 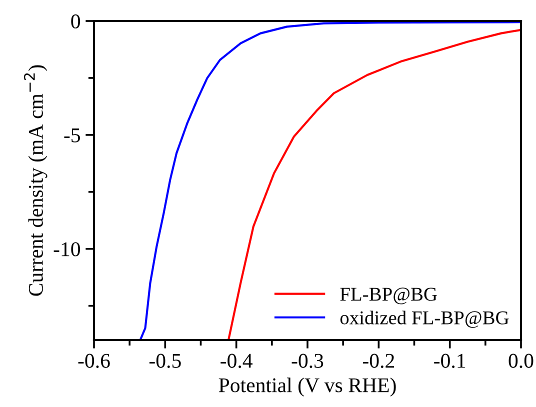 I want to click on x-tick-label: -0.6, so click(x=94, y=361).